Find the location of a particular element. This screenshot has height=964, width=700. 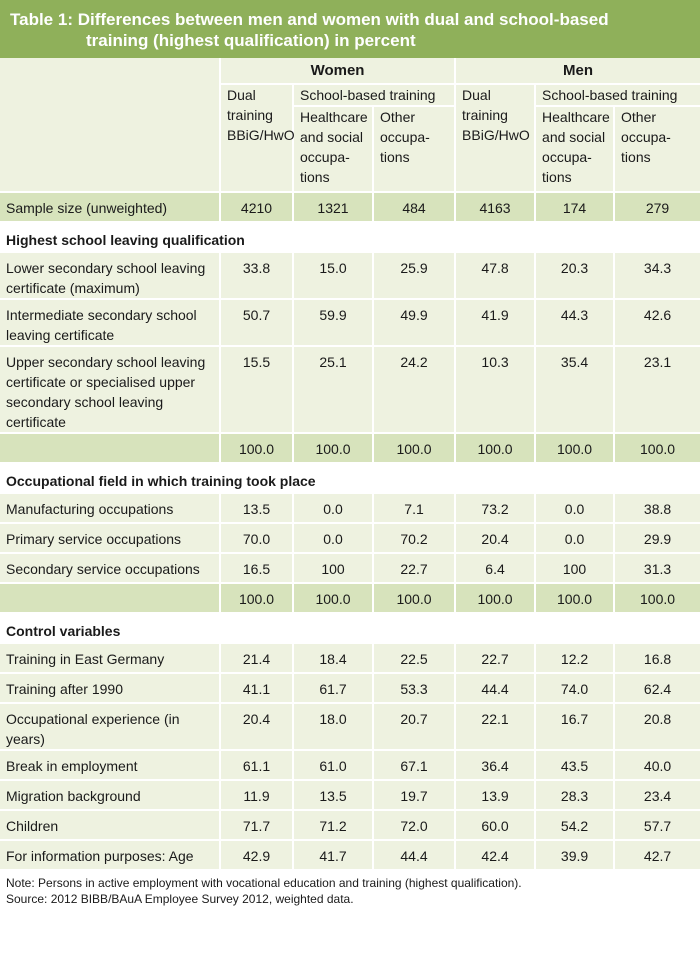

cell-value: 33.8 is located at coordinates (257, 276).